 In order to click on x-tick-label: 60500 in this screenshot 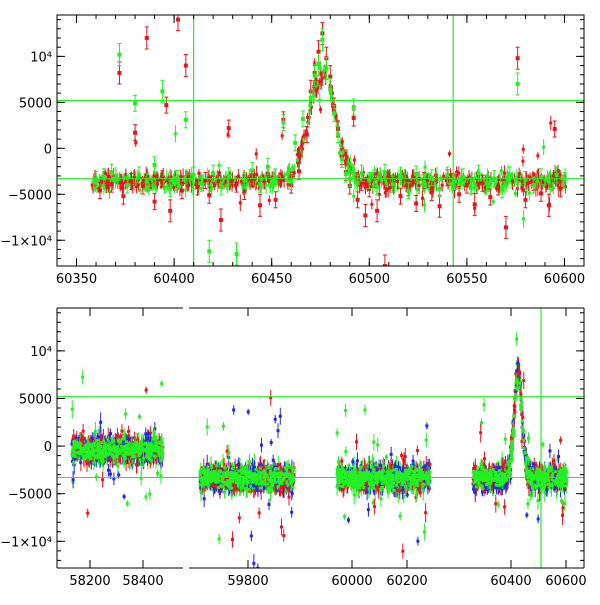, I will do `click(369, 279)`.